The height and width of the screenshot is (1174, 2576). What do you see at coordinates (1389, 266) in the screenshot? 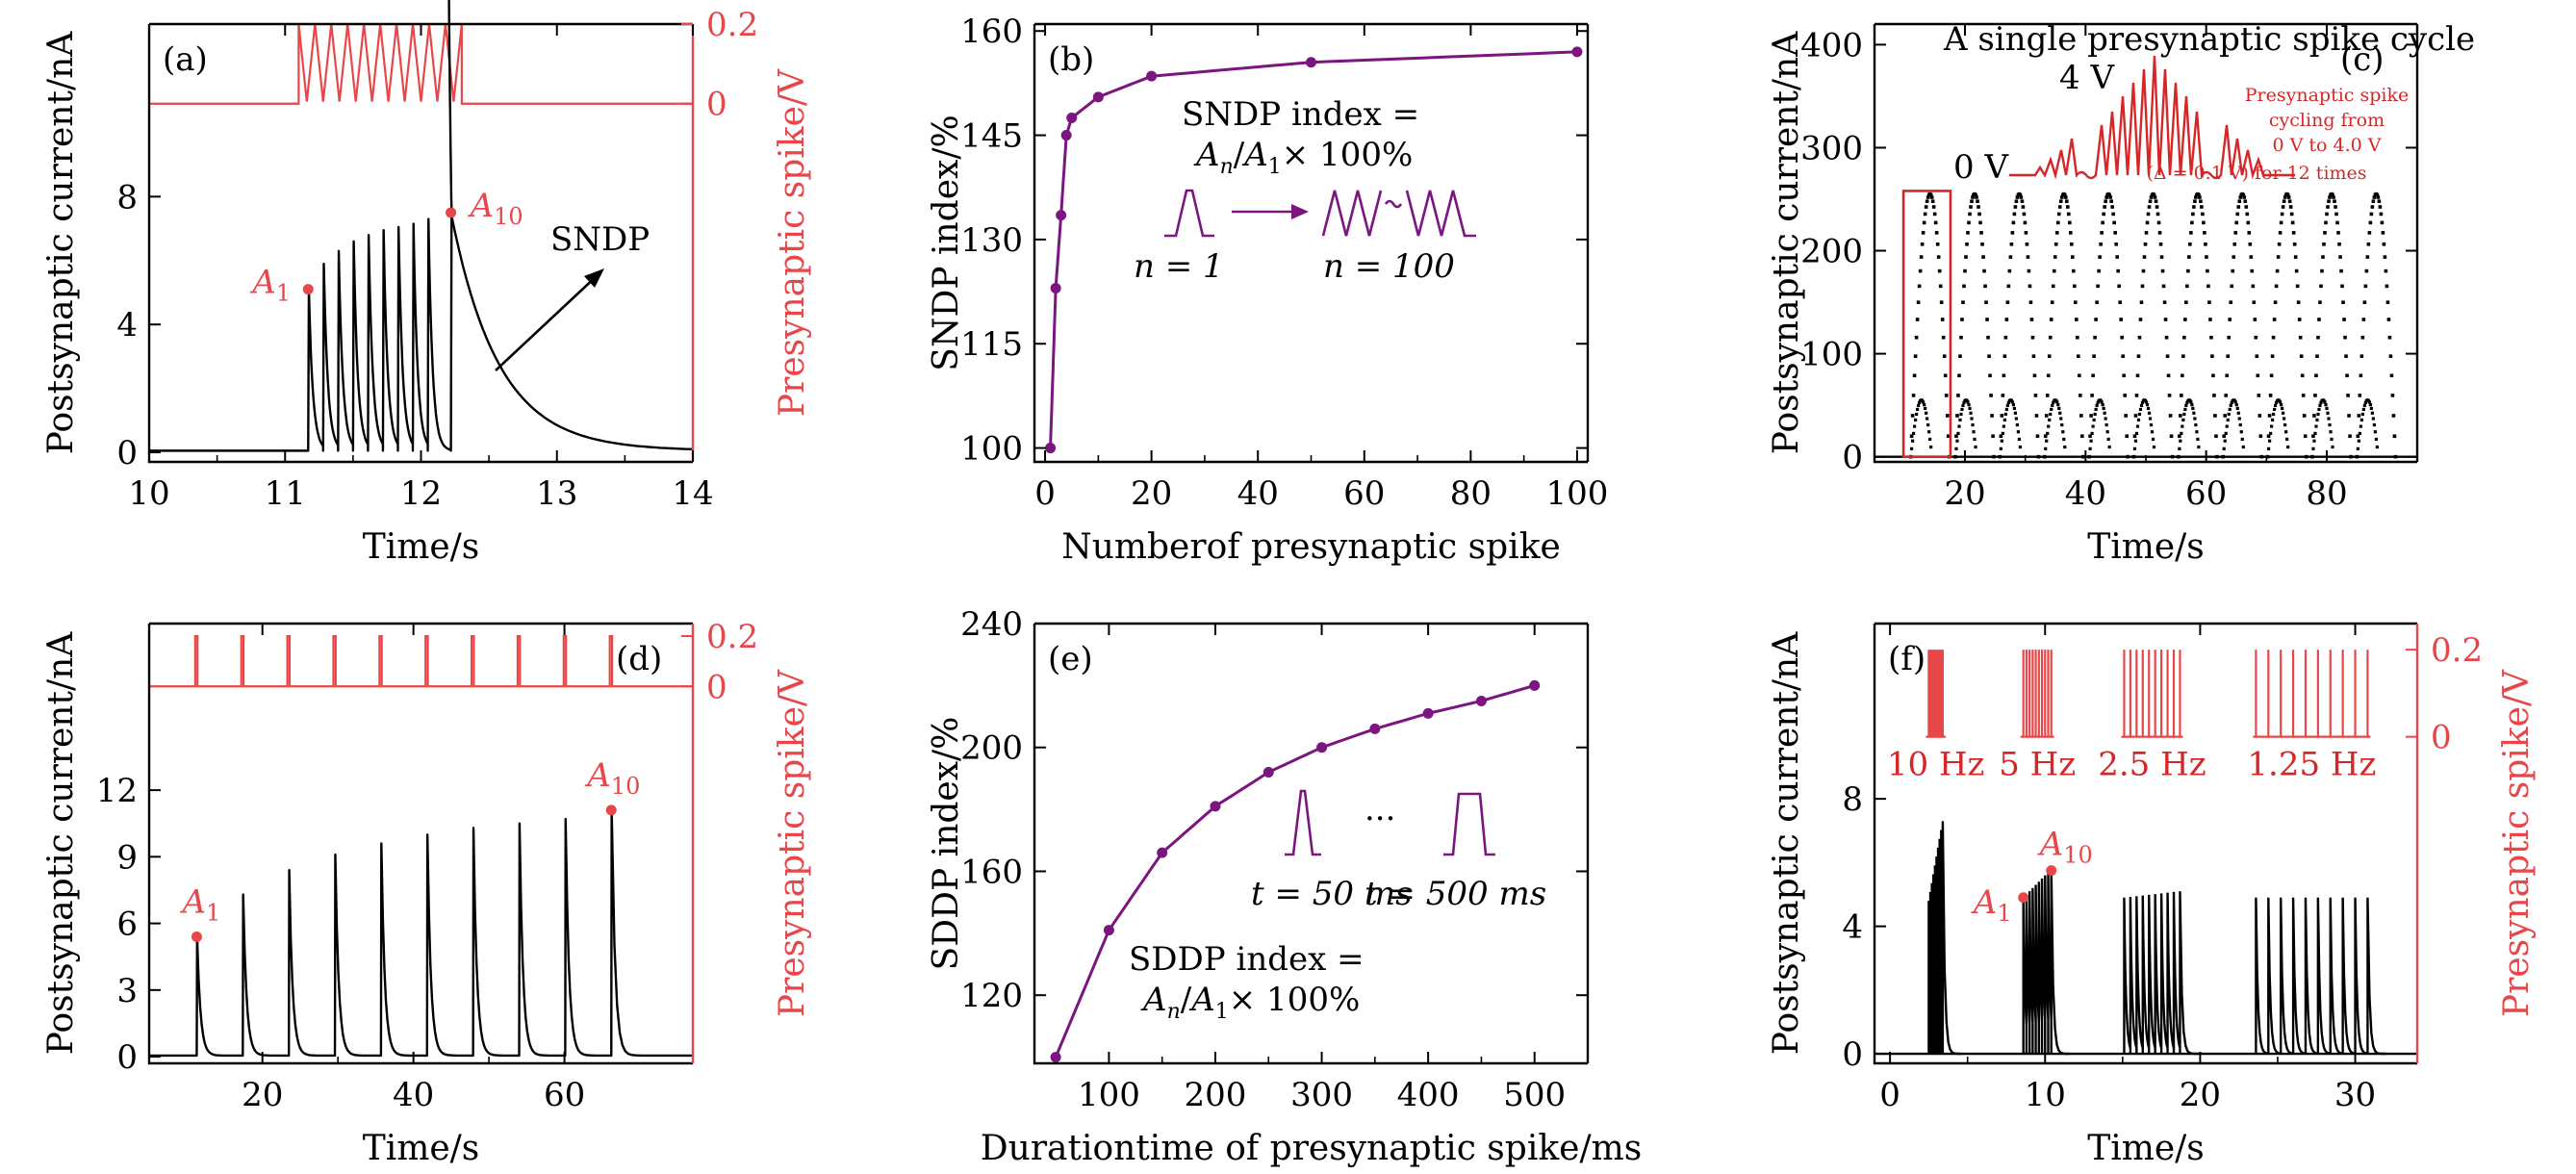
I see `label-n100: n = 100` at bounding box center [1389, 266].